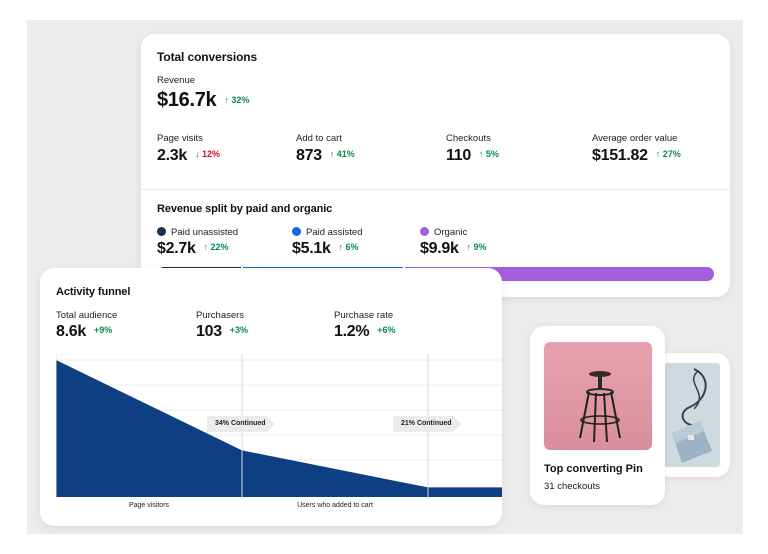 This screenshot has width=768, height=554. Describe the element at coordinates (352, 331) in the screenshot. I see `metric-value: 1.2%` at that location.